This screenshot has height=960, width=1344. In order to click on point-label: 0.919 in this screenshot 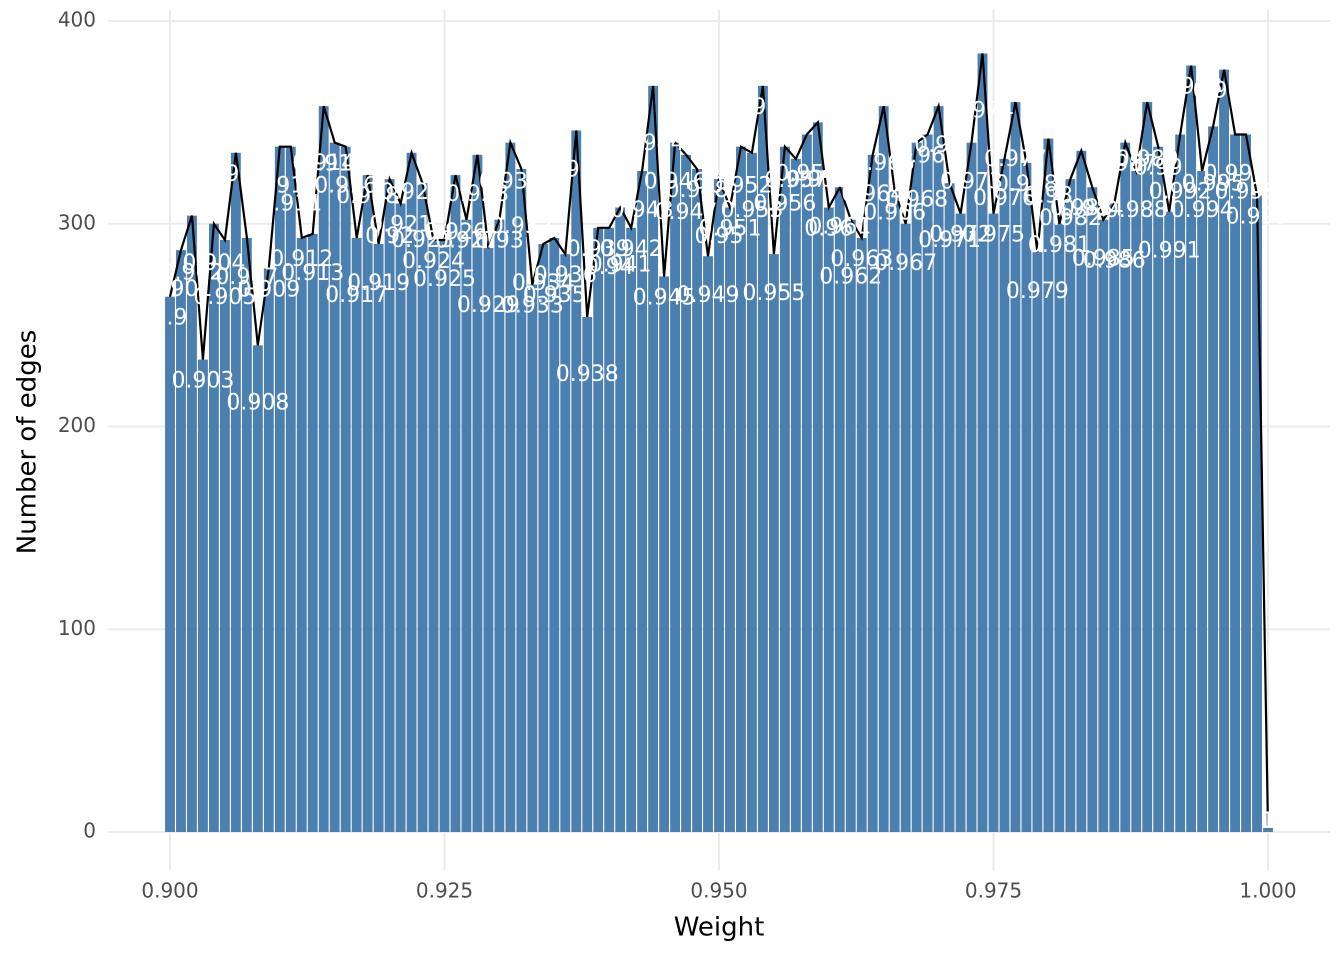, I will do `click(378, 283)`.